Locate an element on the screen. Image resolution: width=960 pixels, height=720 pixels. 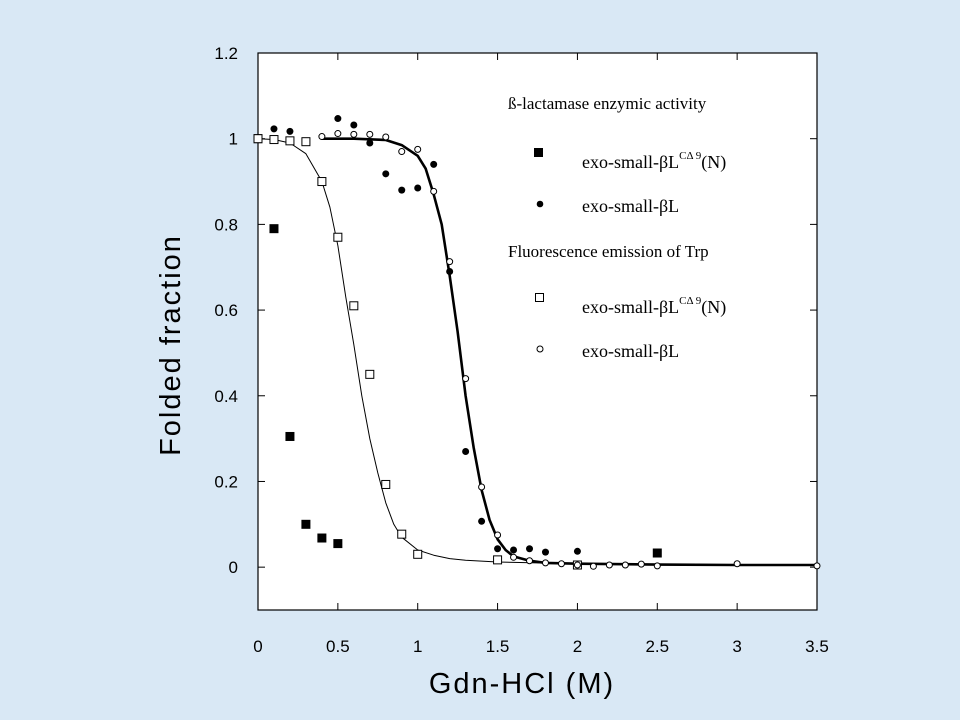
x-axis-title: Gdn-HCl (M) is located at coordinates (522, 684).